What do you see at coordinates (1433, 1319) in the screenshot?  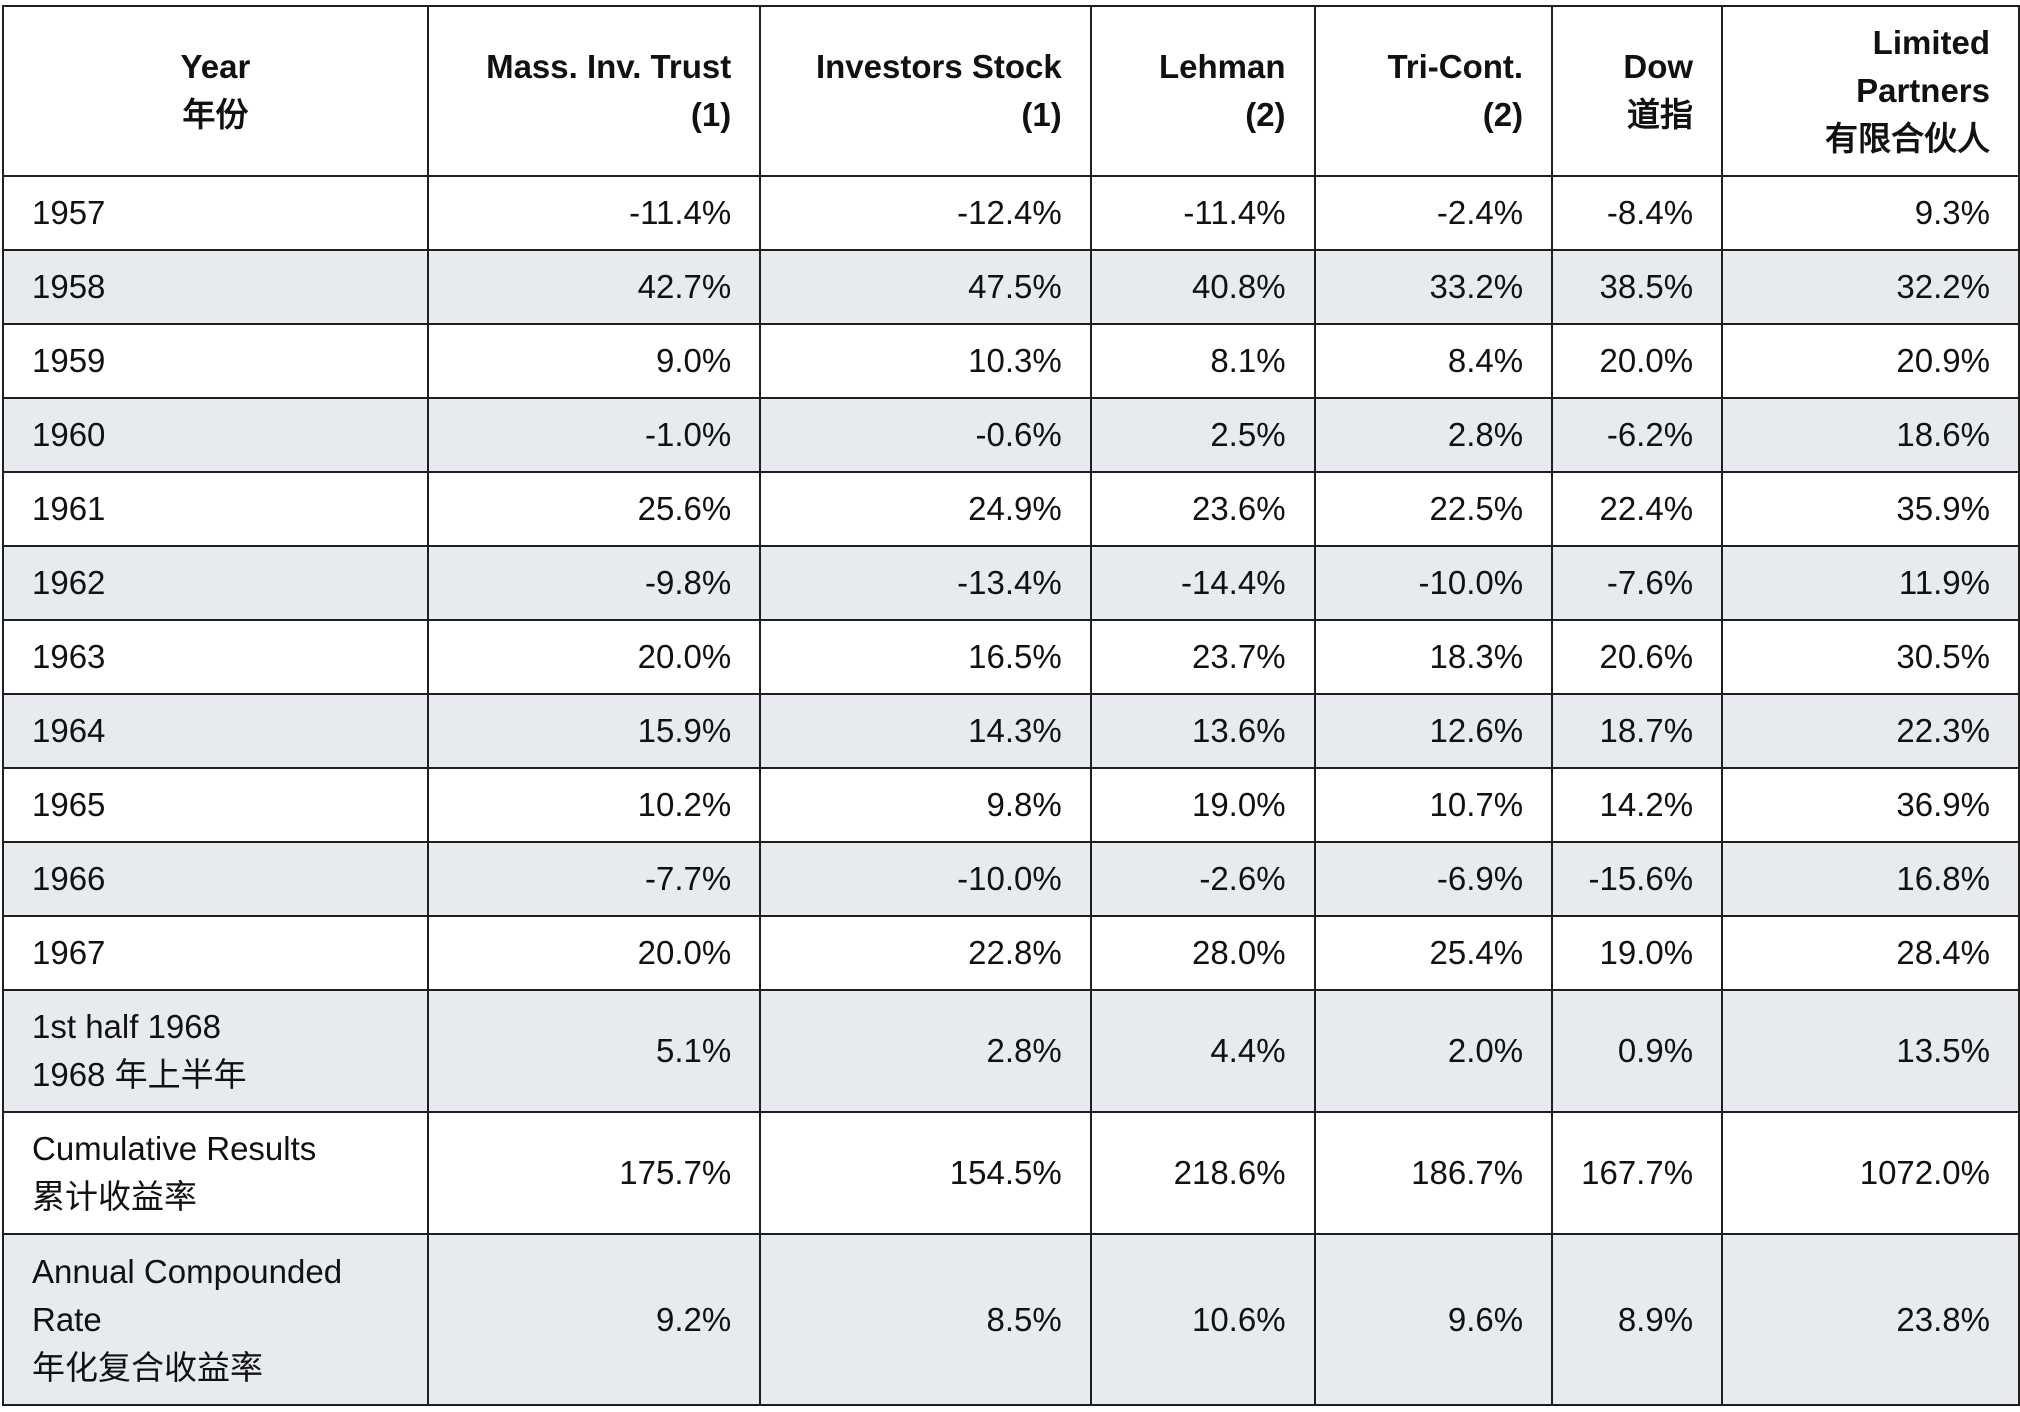 I see `value-cell-tri-cont: 9.6%` at bounding box center [1433, 1319].